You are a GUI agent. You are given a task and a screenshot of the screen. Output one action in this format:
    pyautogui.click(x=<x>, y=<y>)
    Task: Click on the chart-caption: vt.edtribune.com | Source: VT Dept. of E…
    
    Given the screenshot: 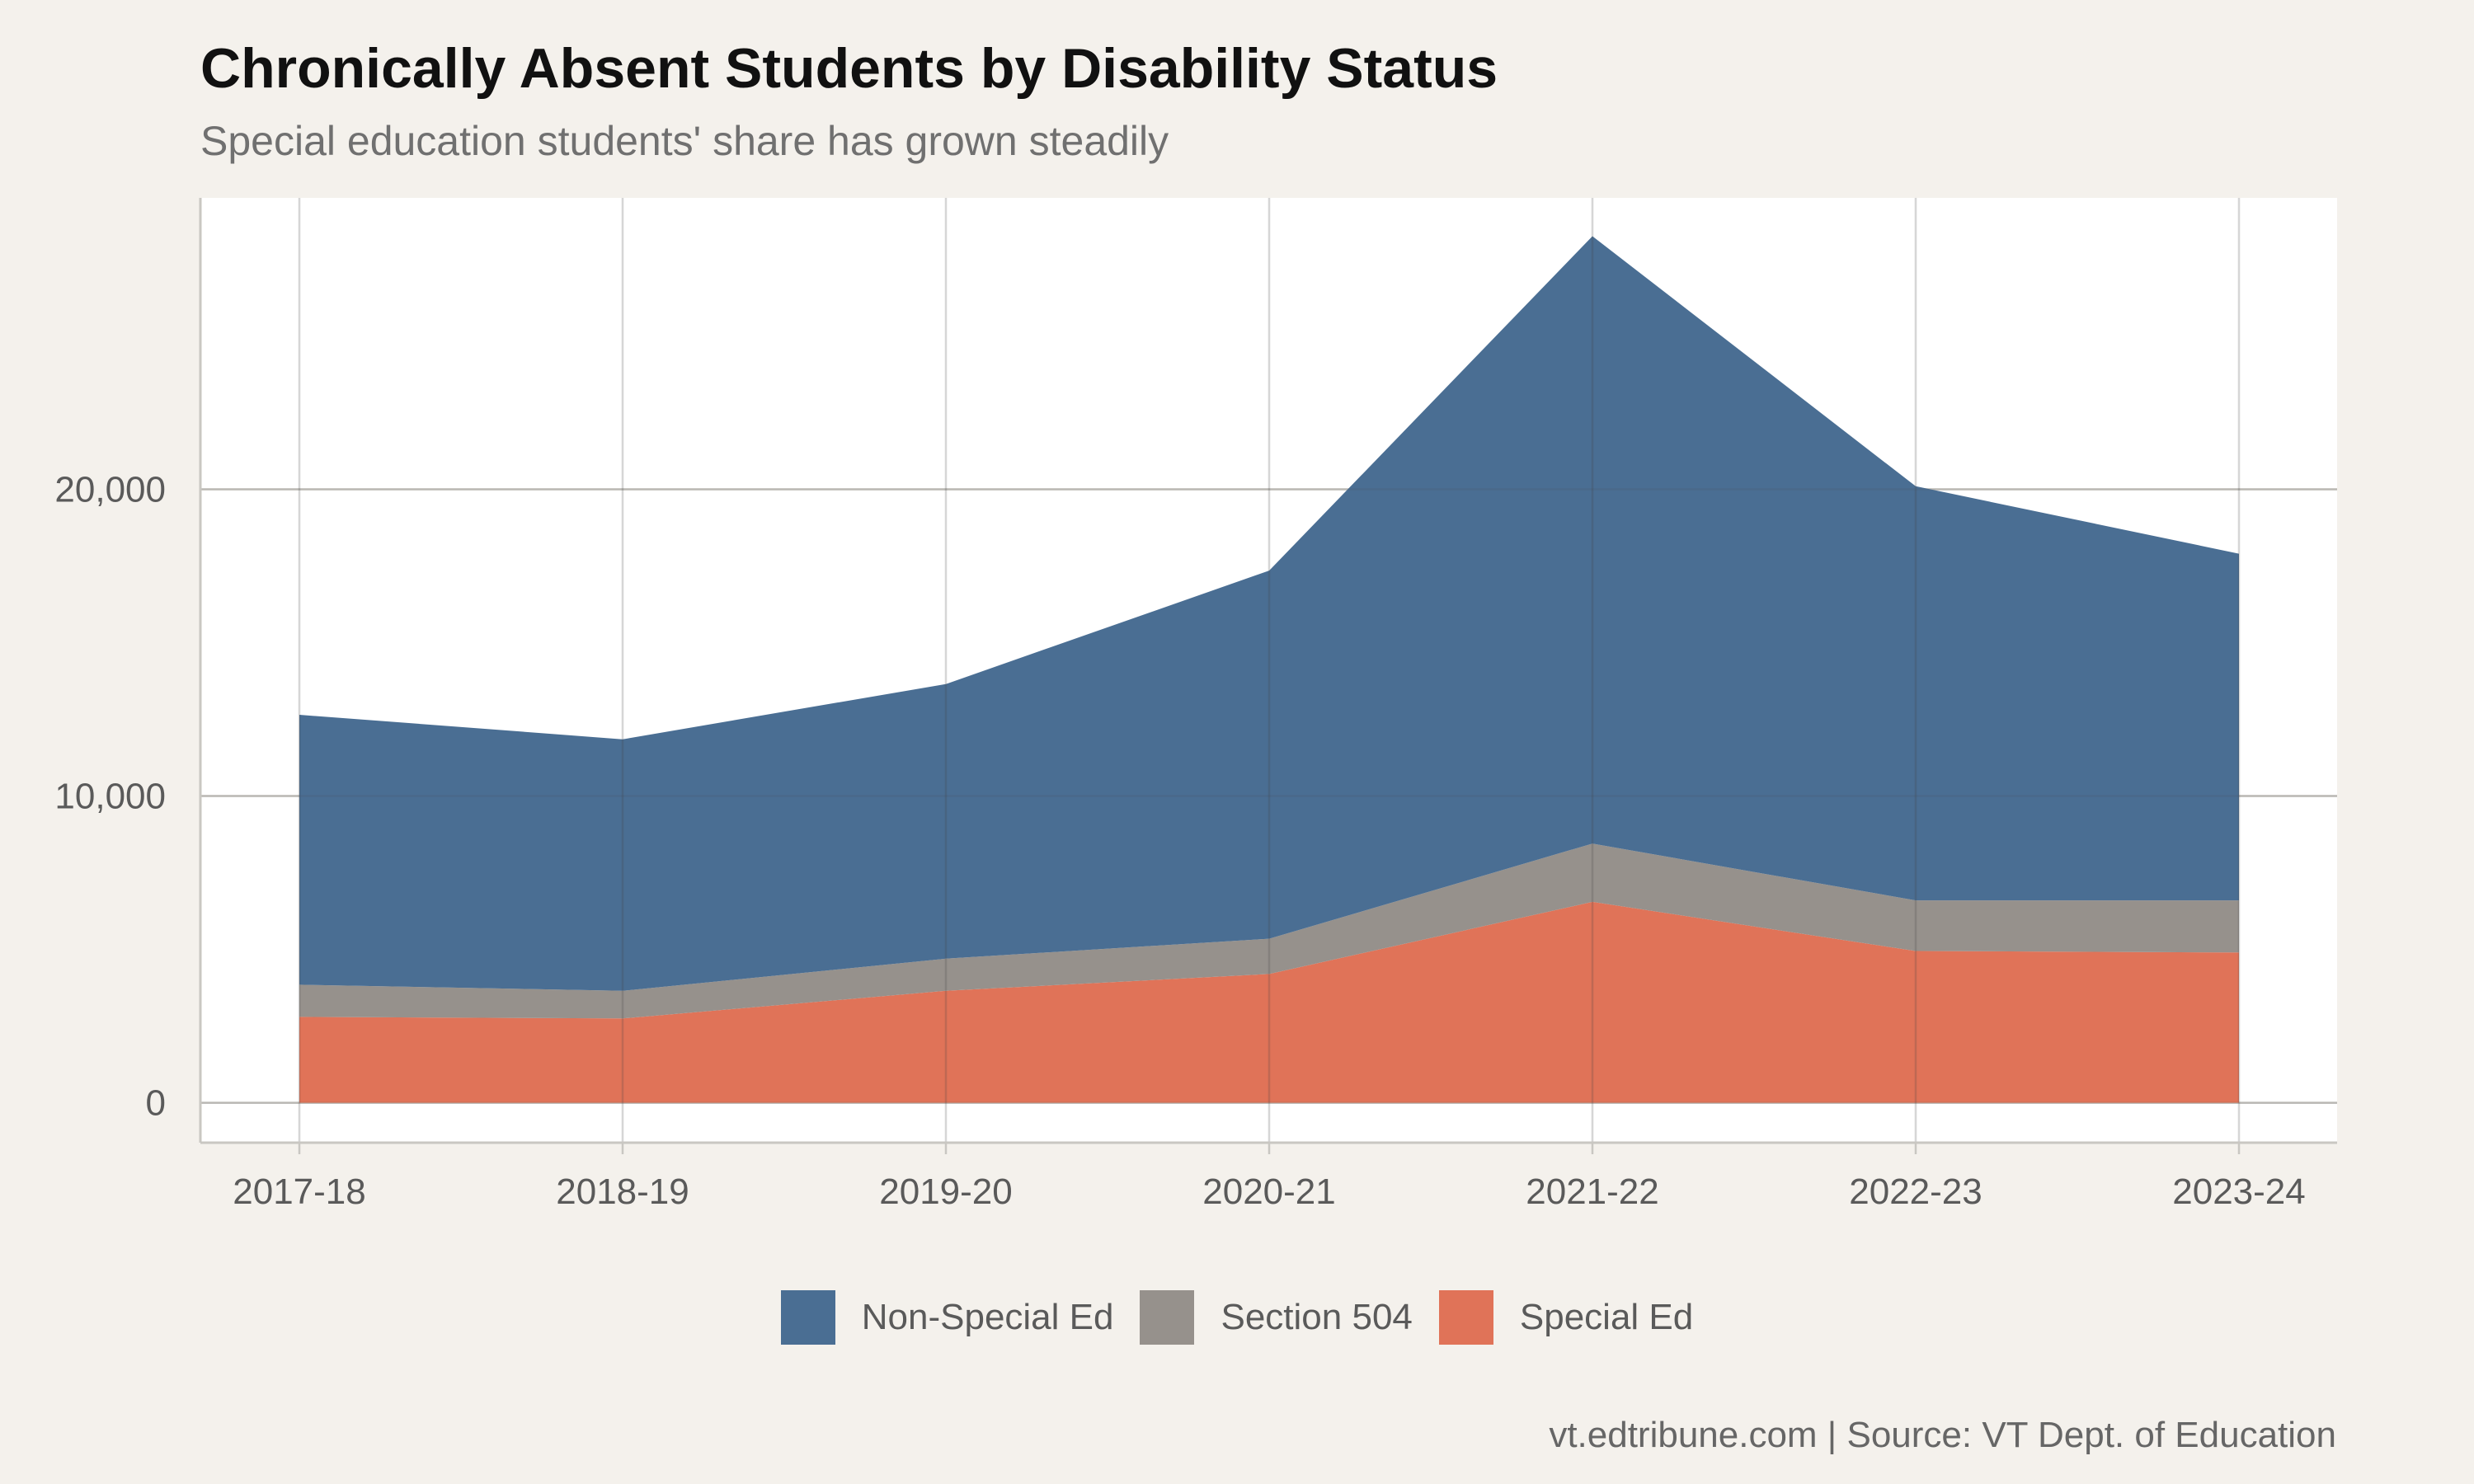 What is the action you would take?
    pyautogui.click(x=1942, y=1435)
    